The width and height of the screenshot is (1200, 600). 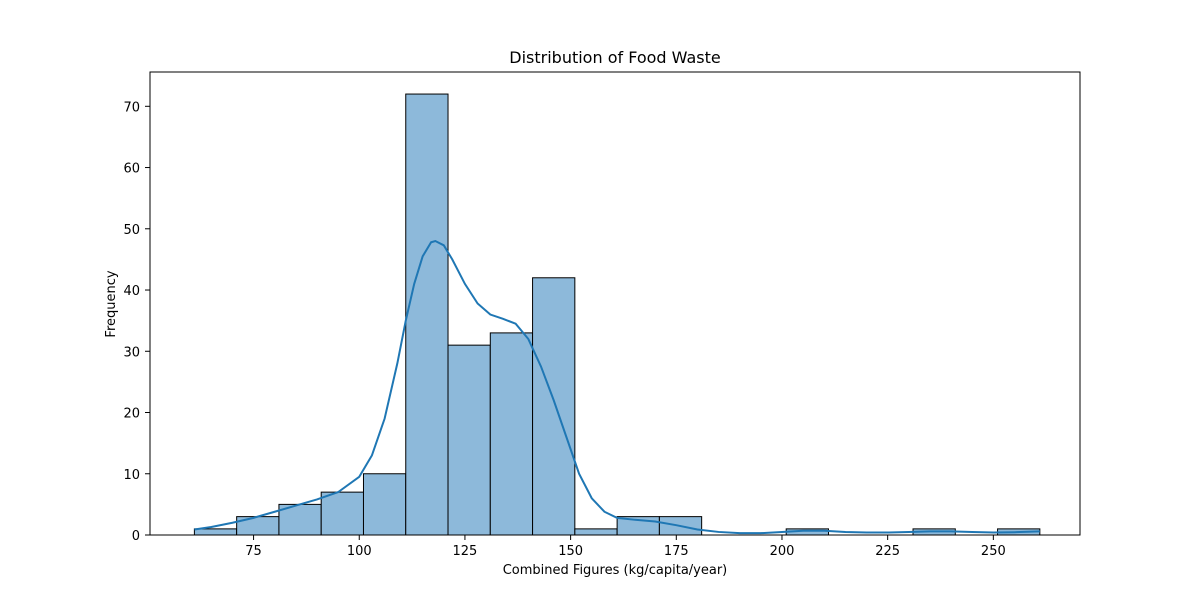 What do you see at coordinates (614, 57) in the screenshot?
I see `chart-title: Distribution of Food Waste` at bounding box center [614, 57].